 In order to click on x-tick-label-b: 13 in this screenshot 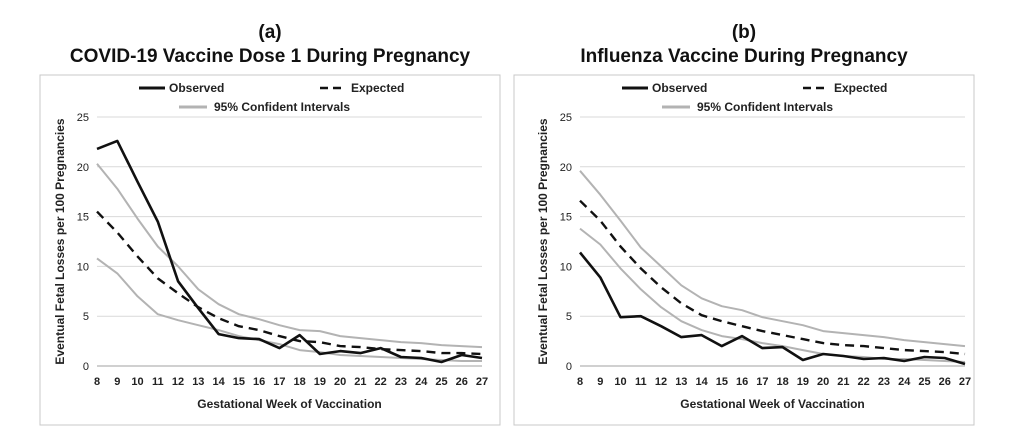, I will do `click(681, 382)`.